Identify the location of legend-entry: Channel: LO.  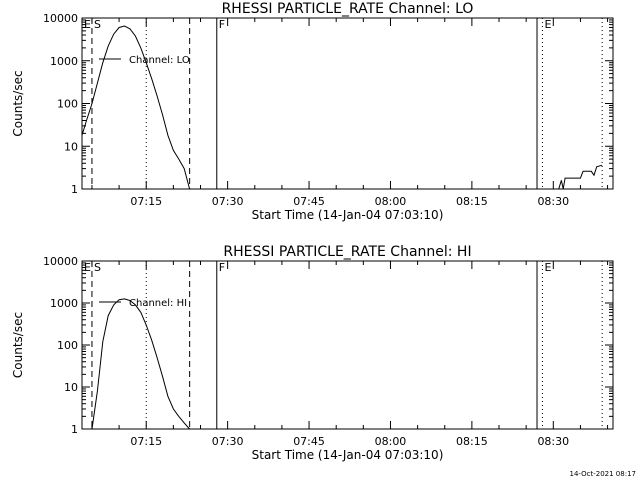
(159, 60).